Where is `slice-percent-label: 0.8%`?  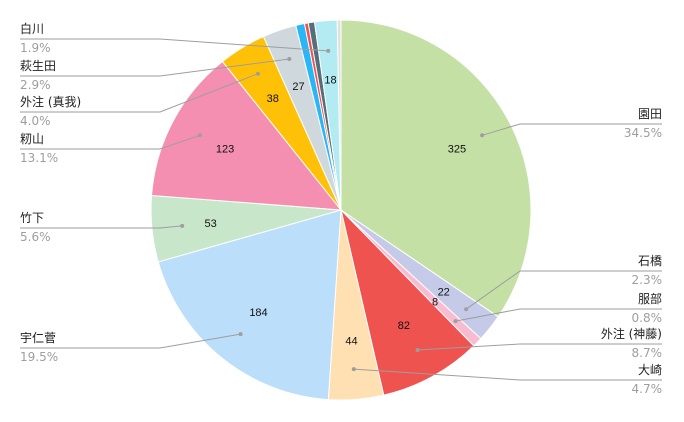
slice-percent-label: 0.8% is located at coordinates (647, 318).